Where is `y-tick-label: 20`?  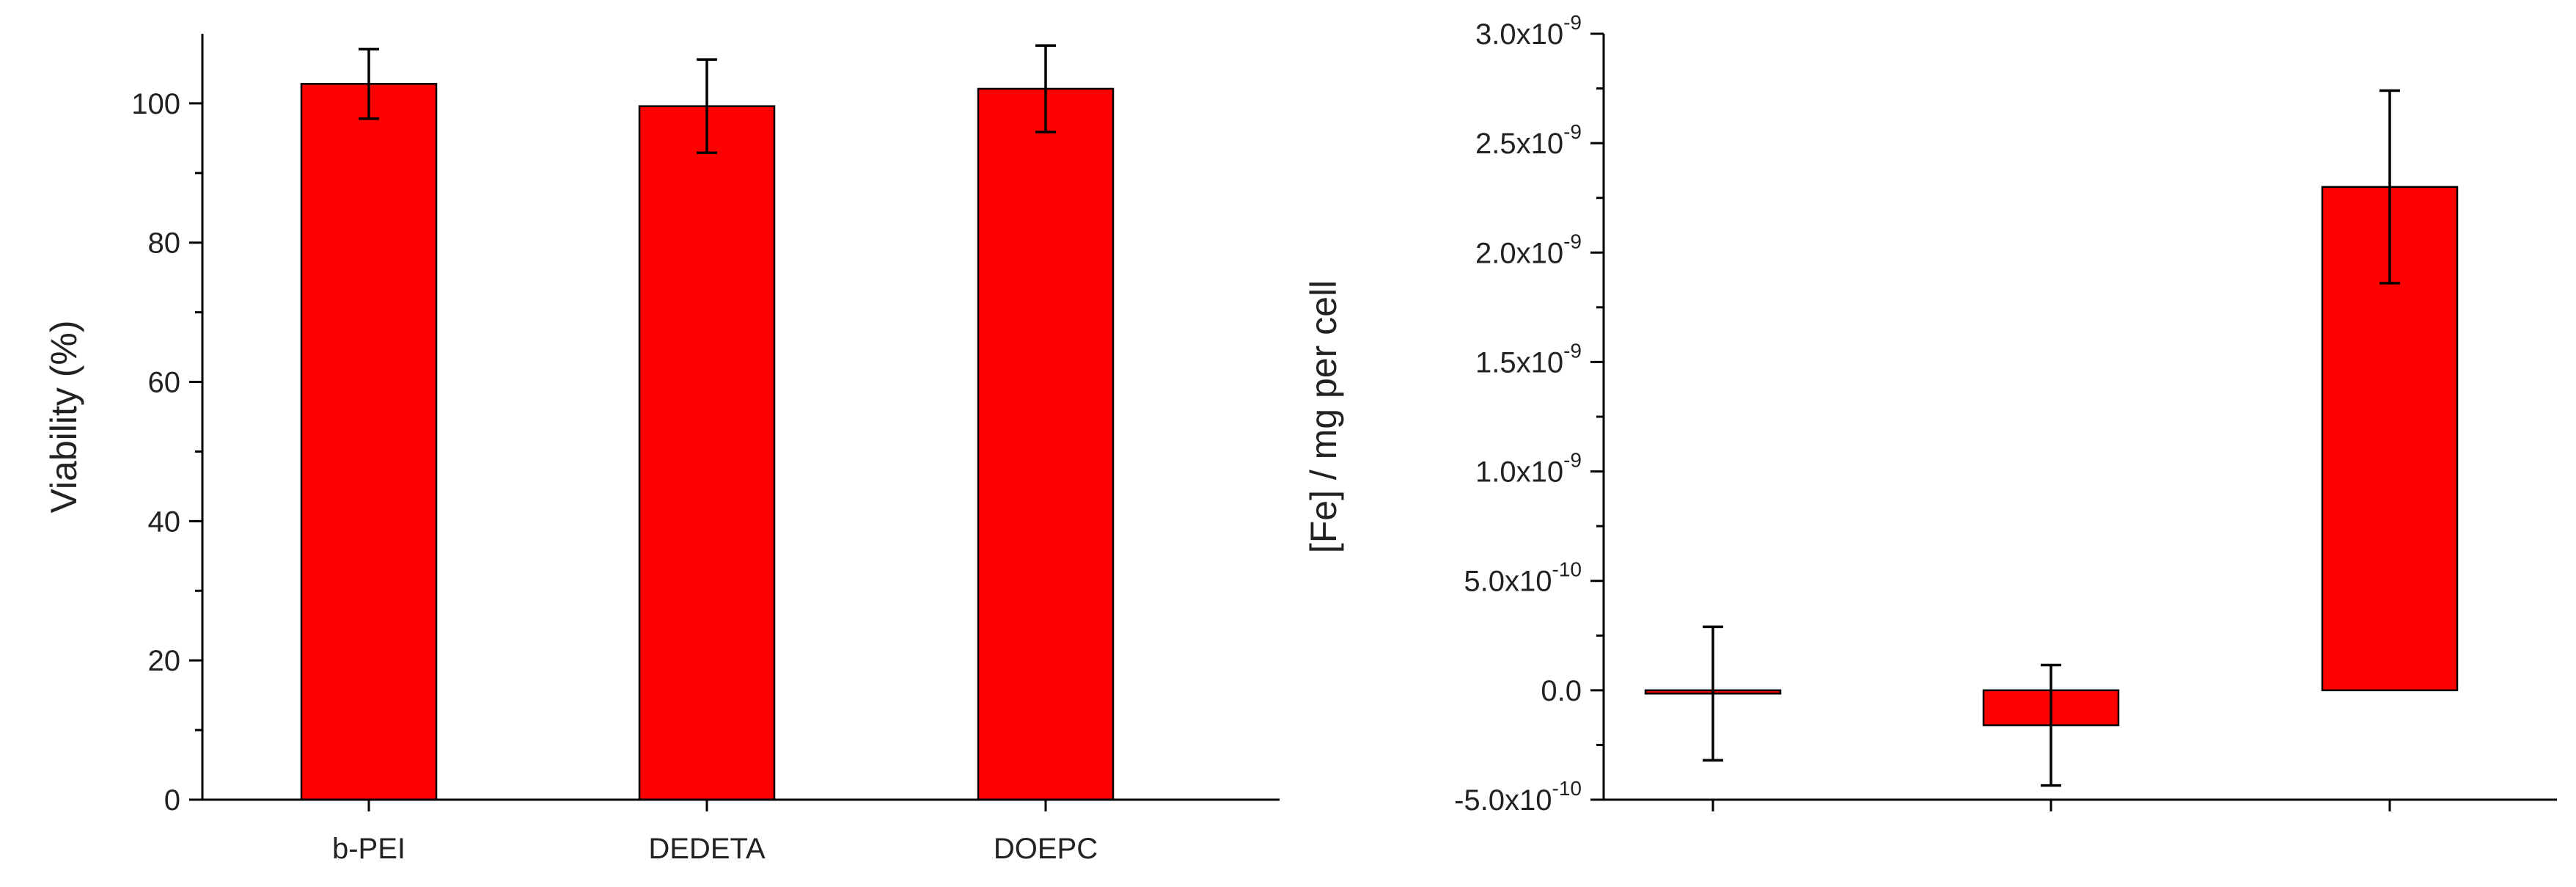 y-tick-label: 20 is located at coordinates (165, 661).